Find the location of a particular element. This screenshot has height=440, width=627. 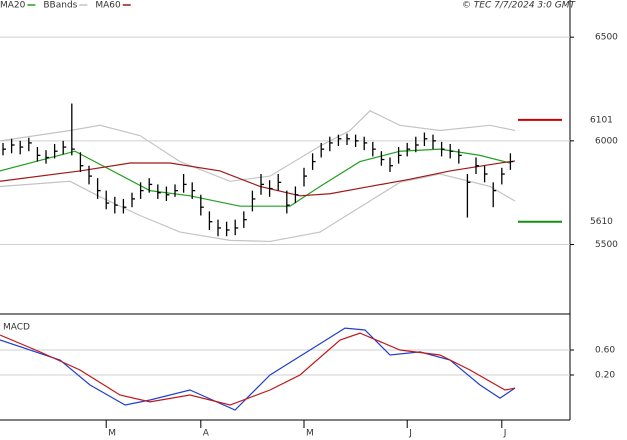

y-tick-label: 0.60 is located at coordinates (605, 351).